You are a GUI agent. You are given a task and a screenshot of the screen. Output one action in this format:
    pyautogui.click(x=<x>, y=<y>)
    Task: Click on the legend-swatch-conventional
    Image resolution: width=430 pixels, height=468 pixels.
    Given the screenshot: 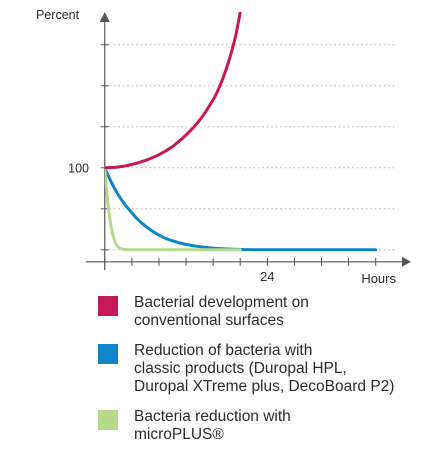 What is the action you would take?
    pyautogui.click(x=108, y=306)
    